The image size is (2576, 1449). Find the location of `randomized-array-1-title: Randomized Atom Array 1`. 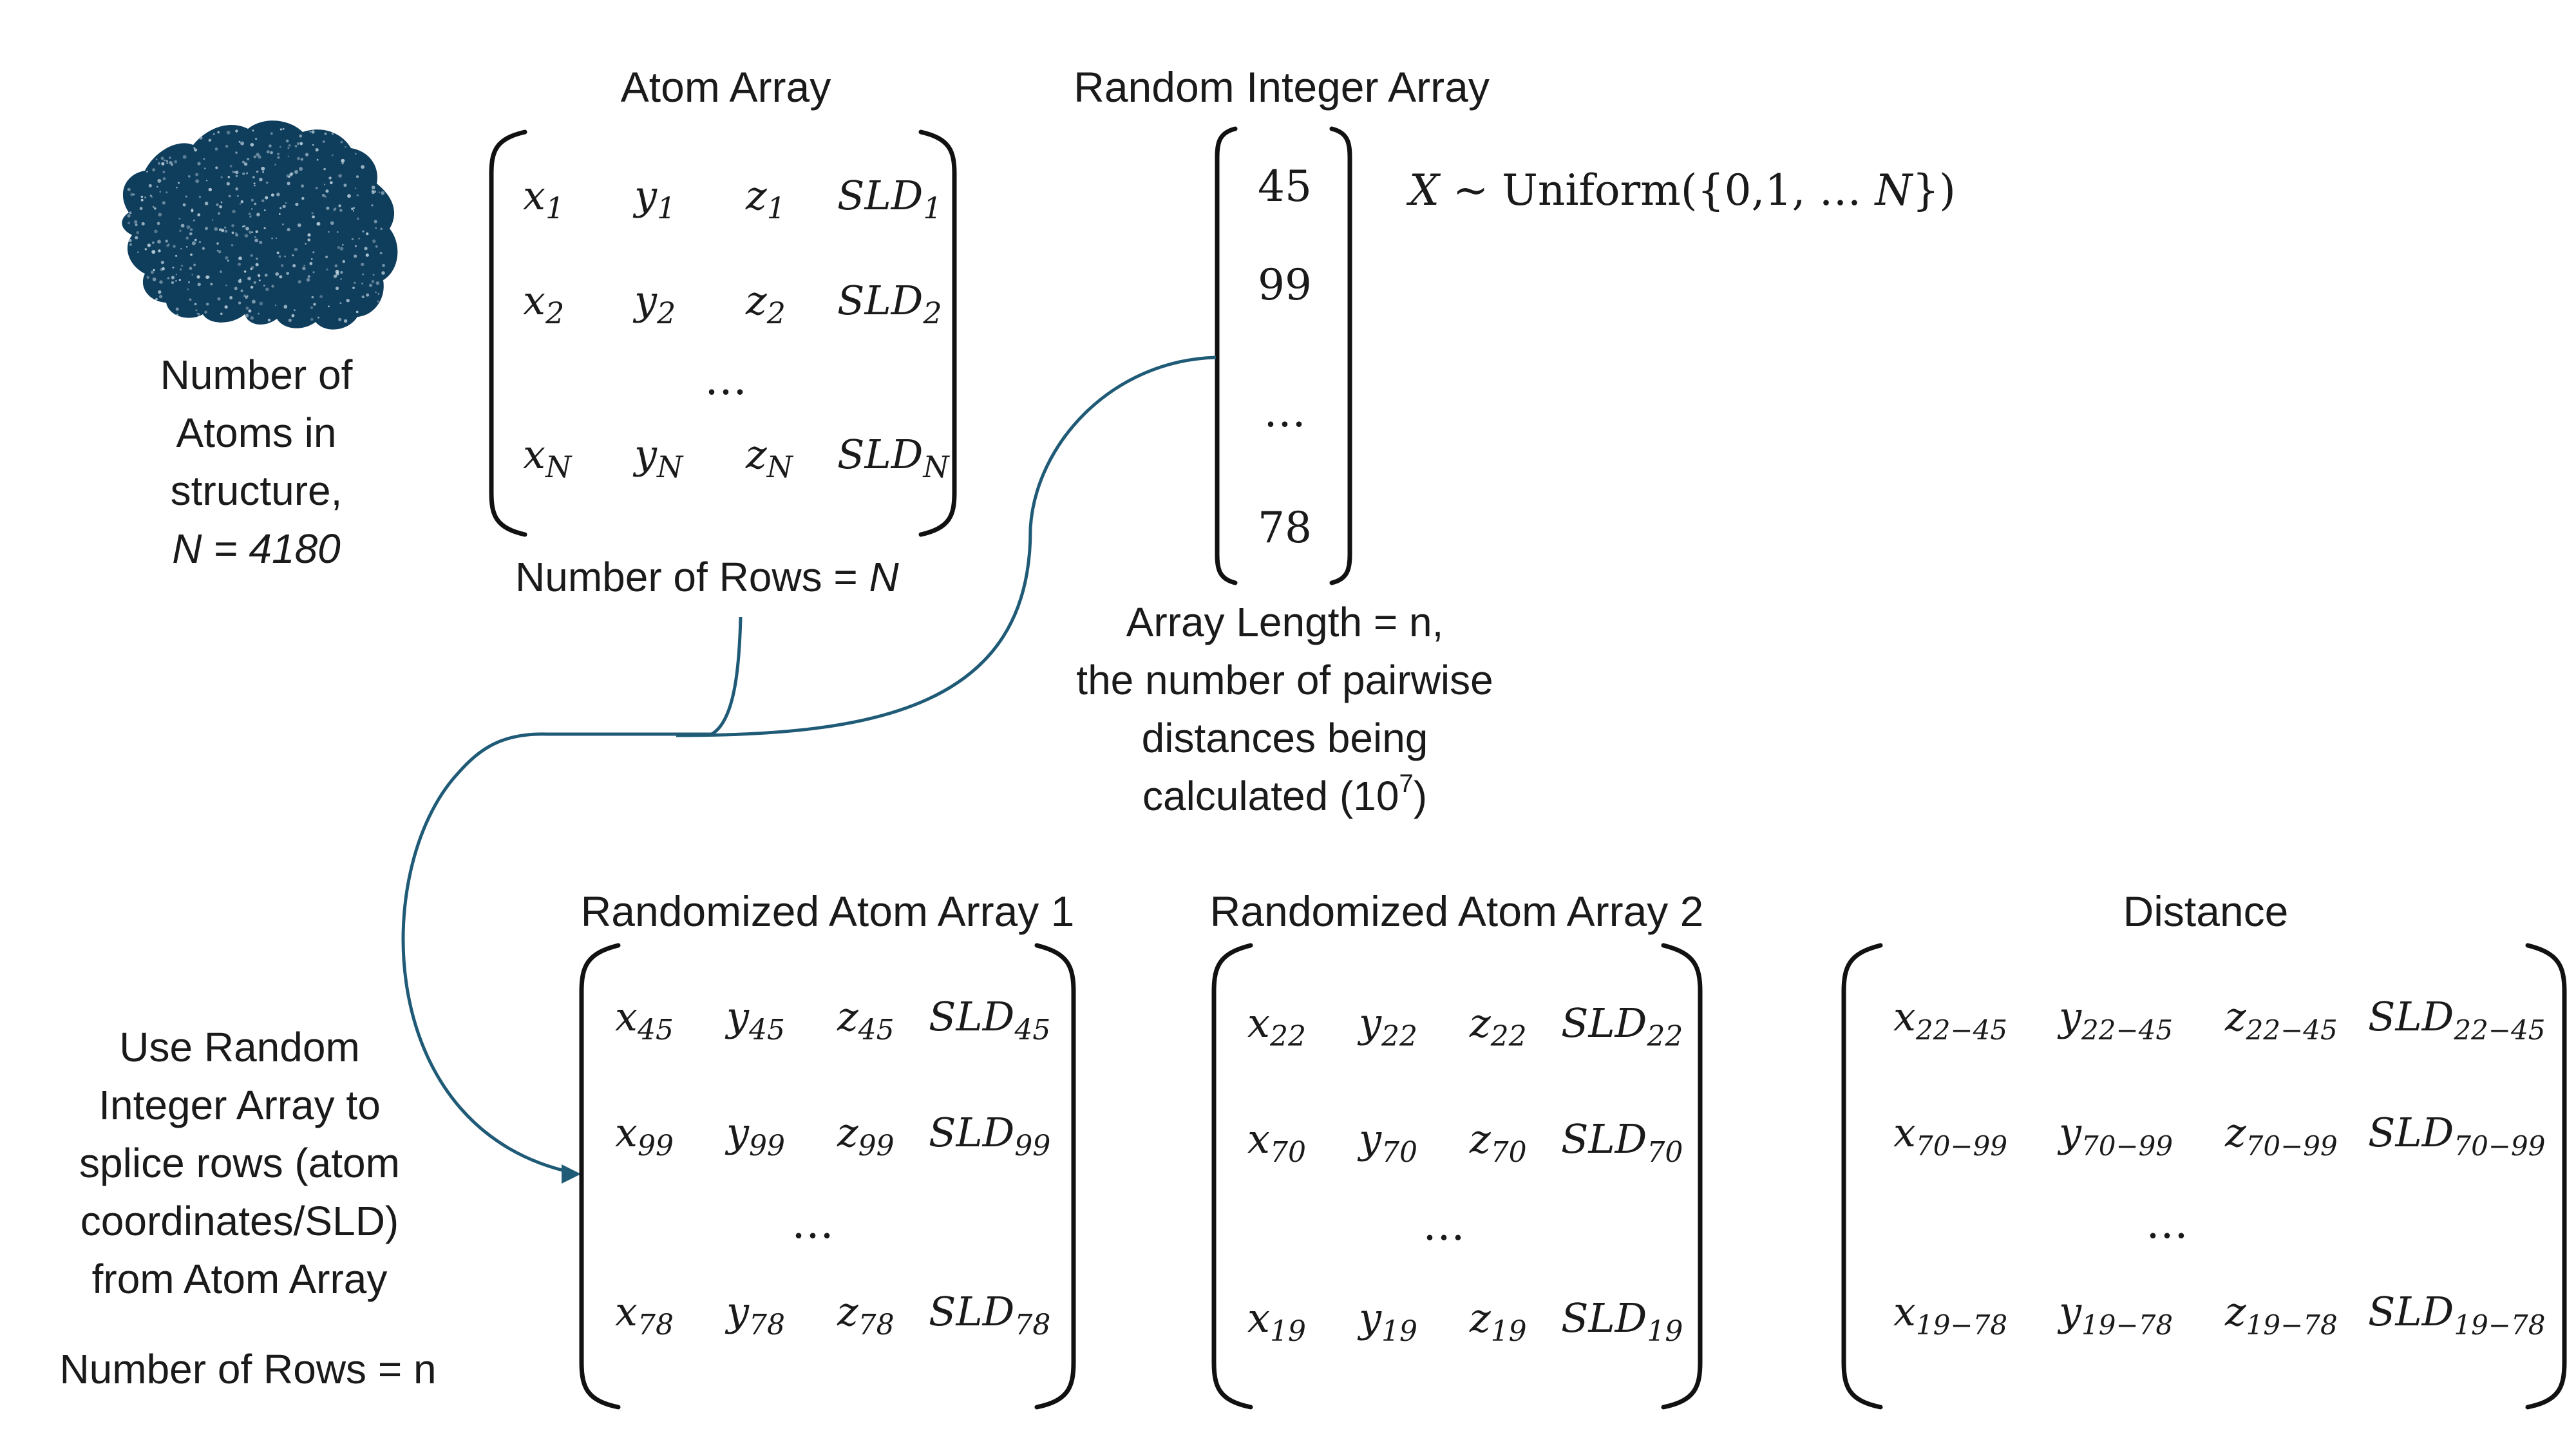

randomized-array-1-title: Randomized Atom Array 1 is located at coordinates (828, 911).